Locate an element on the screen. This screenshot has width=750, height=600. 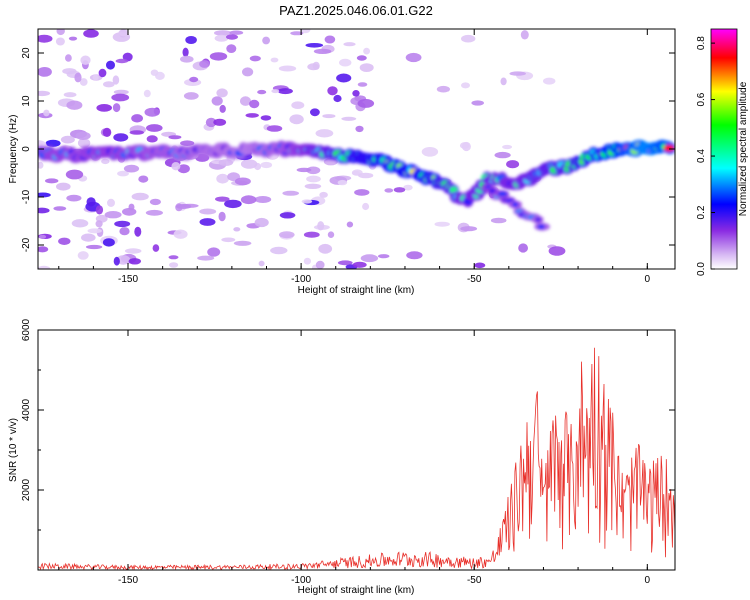
main-ridge is located at coordinates (356, 173).